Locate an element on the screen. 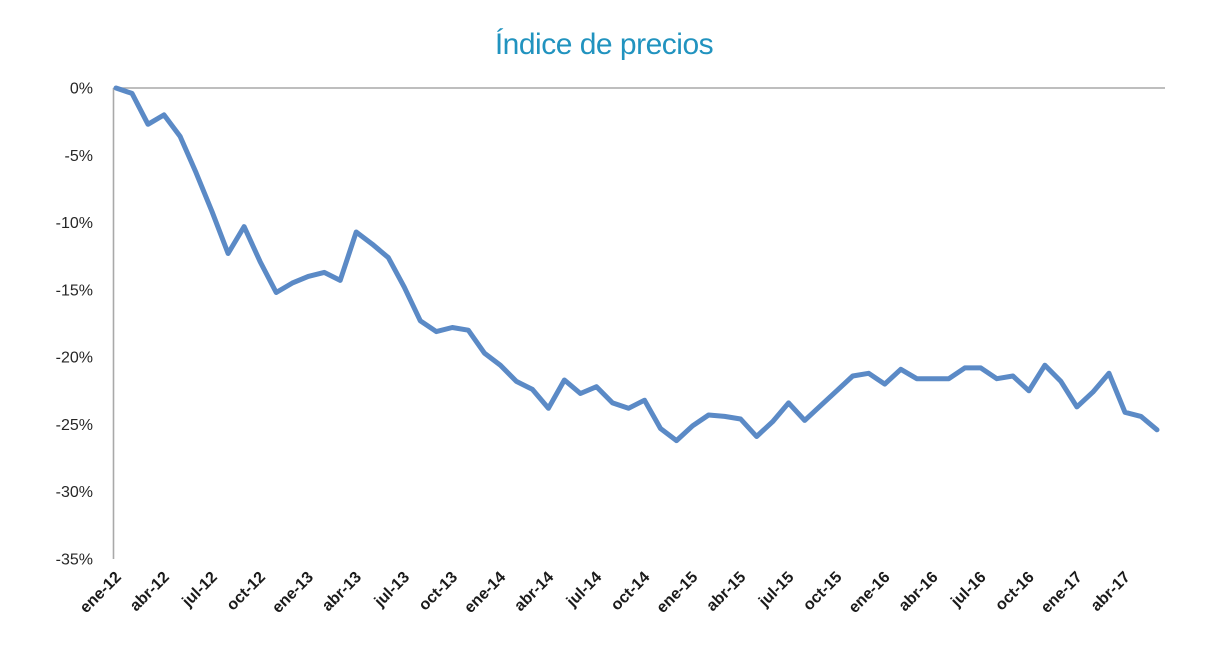 The width and height of the screenshot is (1208, 663). x-tick-label: oct-12 is located at coordinates (246, 591).